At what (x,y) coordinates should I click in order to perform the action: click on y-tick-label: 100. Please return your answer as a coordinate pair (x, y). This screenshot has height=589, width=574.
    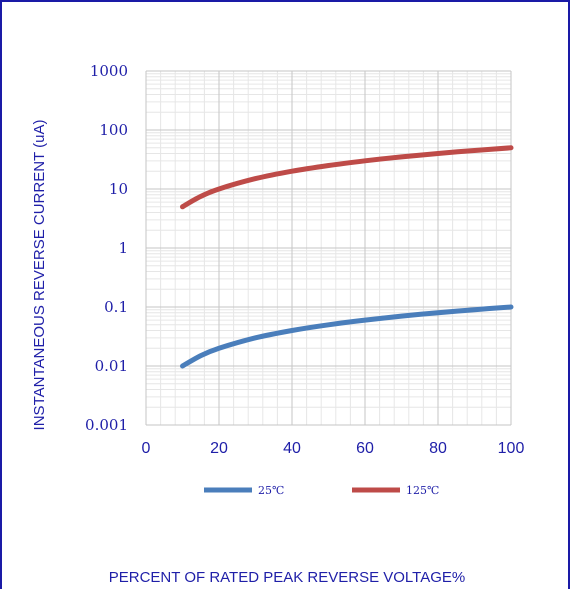
    Looking at the image, I should click on (113, 130).